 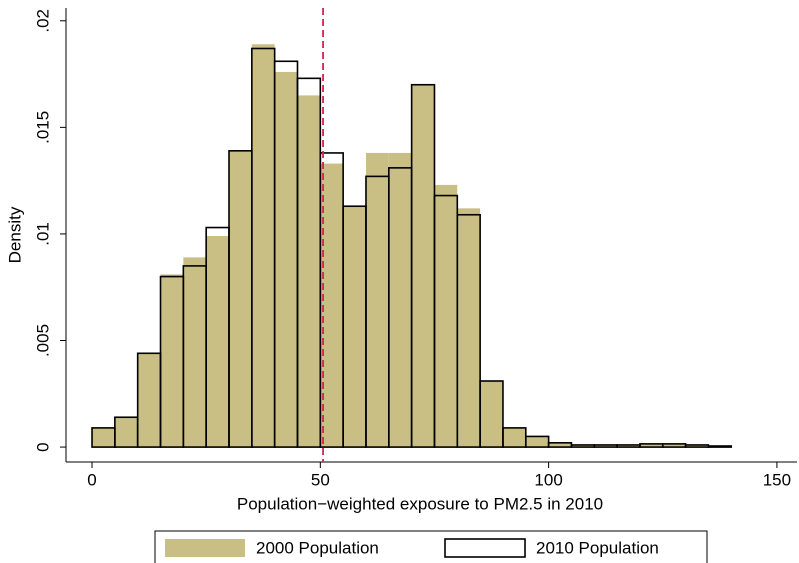 What do you see at coordinates (42, 340) in the screenshot?
I see `y-tick-label: .005` at bounding box center [42, 340].